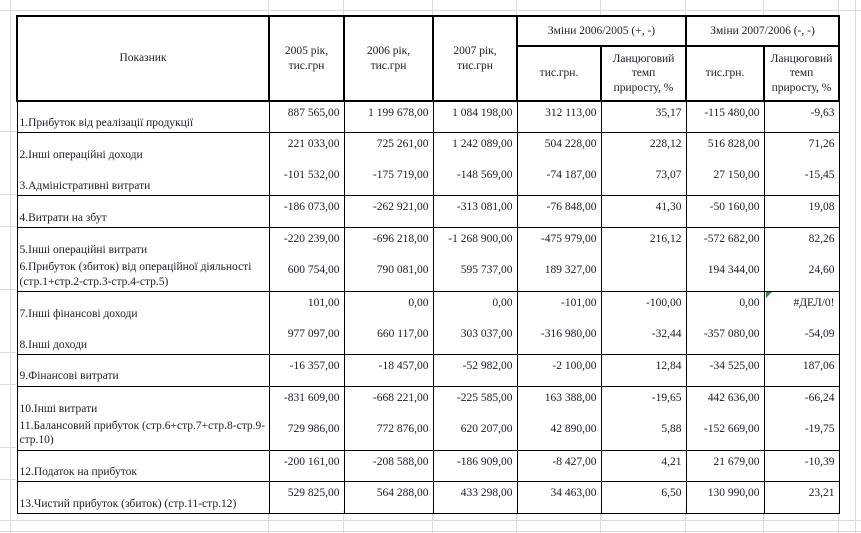 The width and height of the screenshot is (861, 533). I want to click on value-cell: -175 719,00, so click(388, 180).